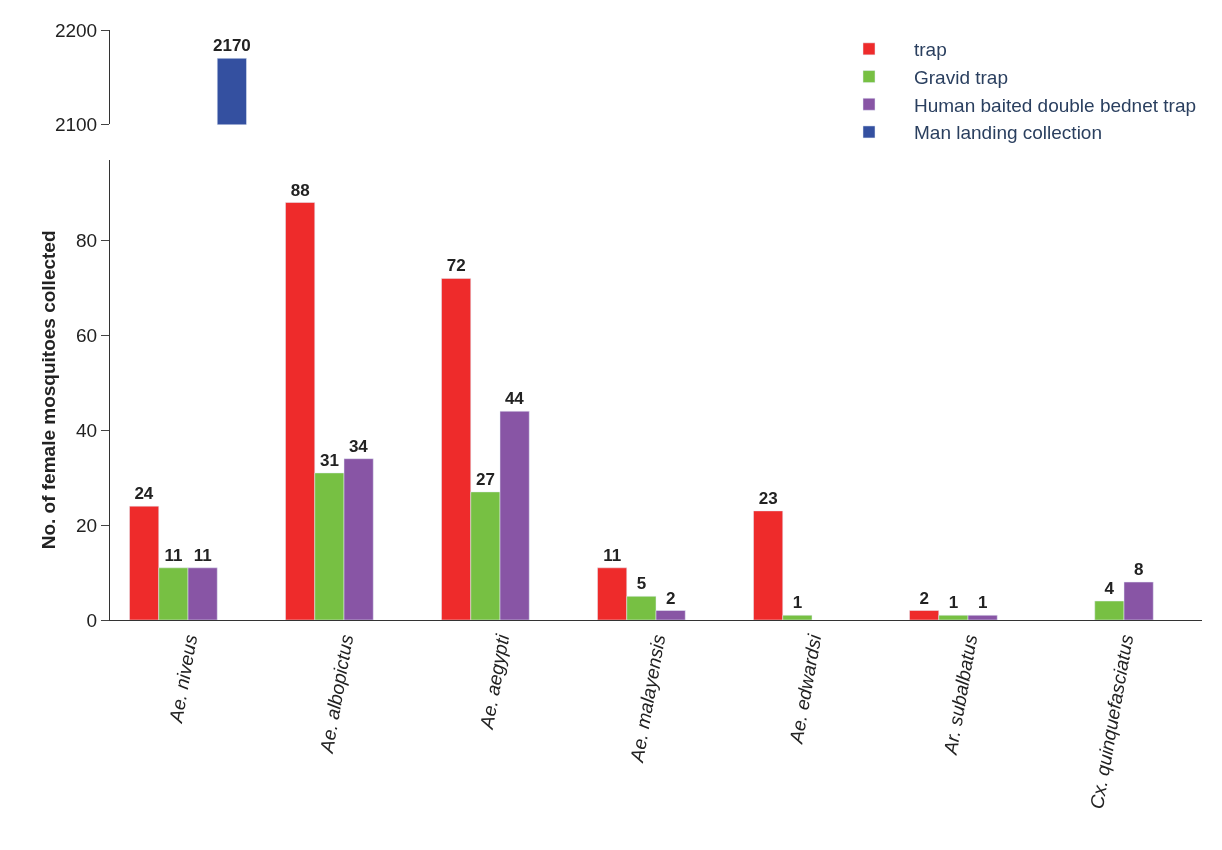  I want to click on y-tick-label: 2100, so click(76, 125).